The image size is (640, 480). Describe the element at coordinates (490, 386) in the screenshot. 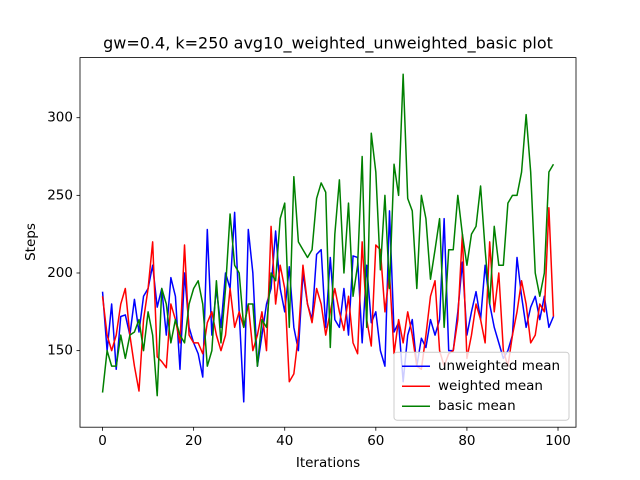

I see `legend-label: weighted mean` at that location.